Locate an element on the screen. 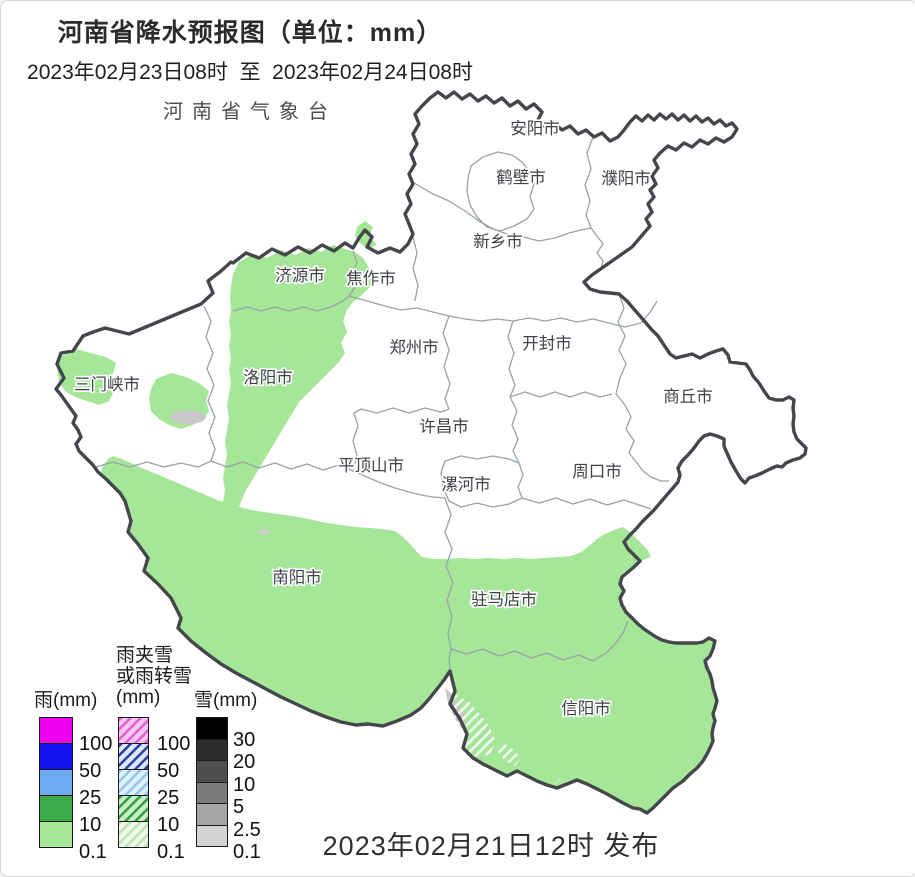 This screenshot has height=877, width=915. city-label: 鹤壁市 is located at coordinates (521, 177).